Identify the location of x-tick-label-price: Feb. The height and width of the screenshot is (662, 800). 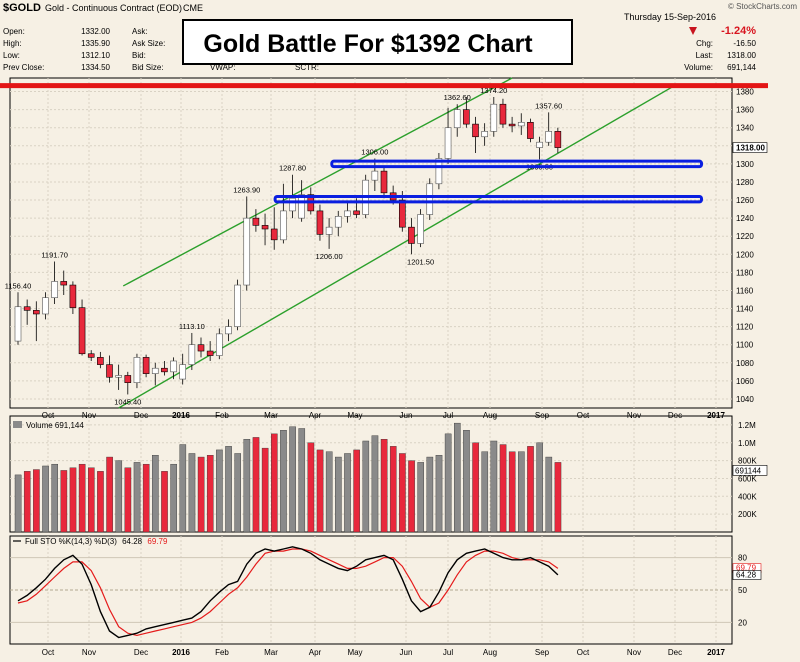
(222, 415).